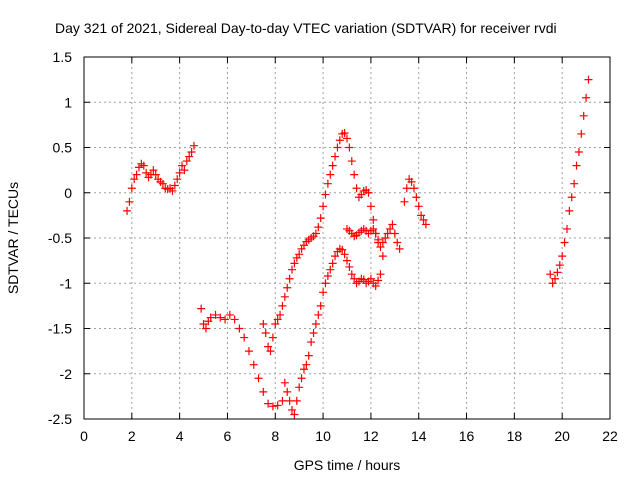  Describe the element at coordinates (610, 436) in the screenshot. I see `x-tick-label: 22` at that location.